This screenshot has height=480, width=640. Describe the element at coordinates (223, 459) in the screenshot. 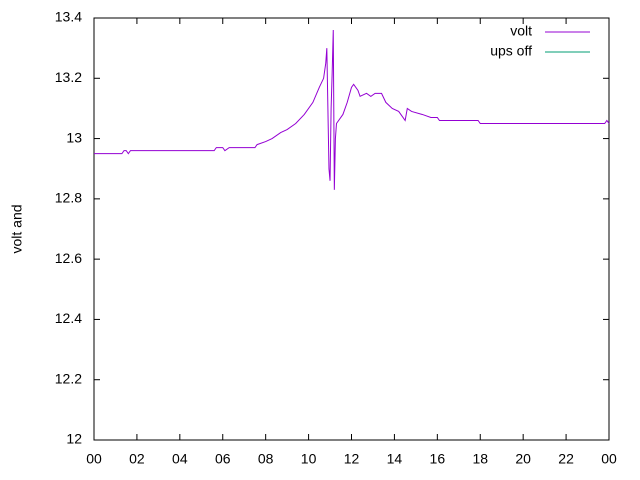

I see `x-tick-label: 06` at that location.